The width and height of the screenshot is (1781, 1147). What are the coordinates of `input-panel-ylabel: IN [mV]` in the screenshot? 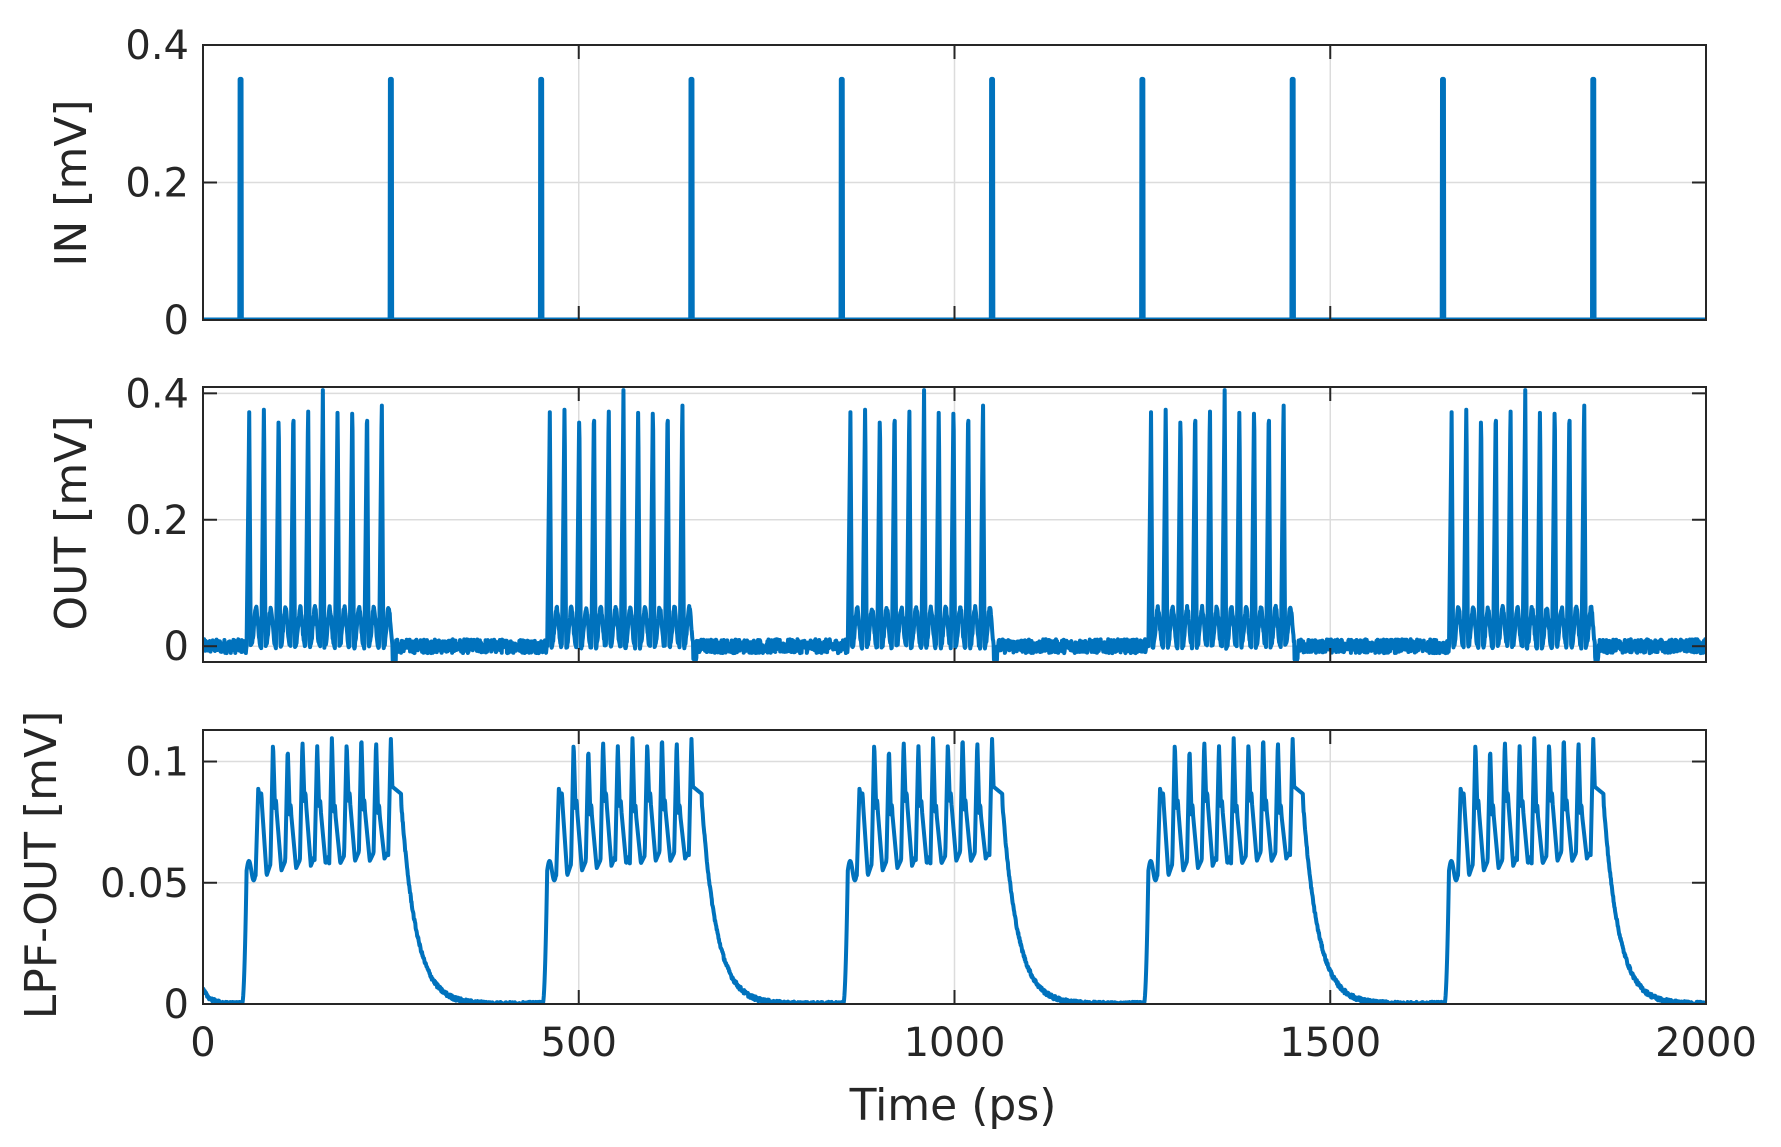 It's located at (71, 182).